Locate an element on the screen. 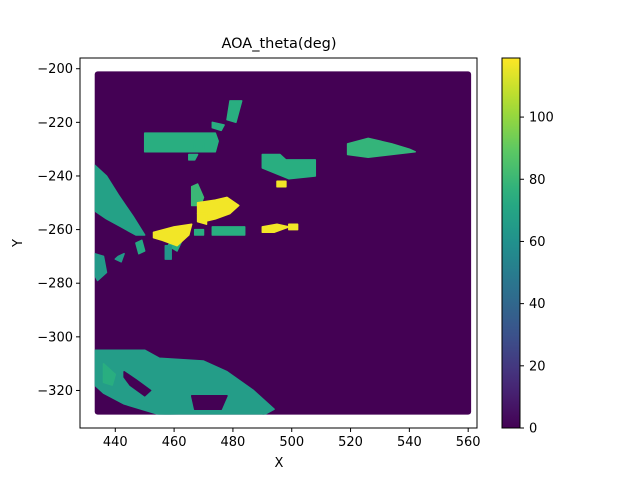  y-tick-label: −220 is located at coordinates (55, 123).